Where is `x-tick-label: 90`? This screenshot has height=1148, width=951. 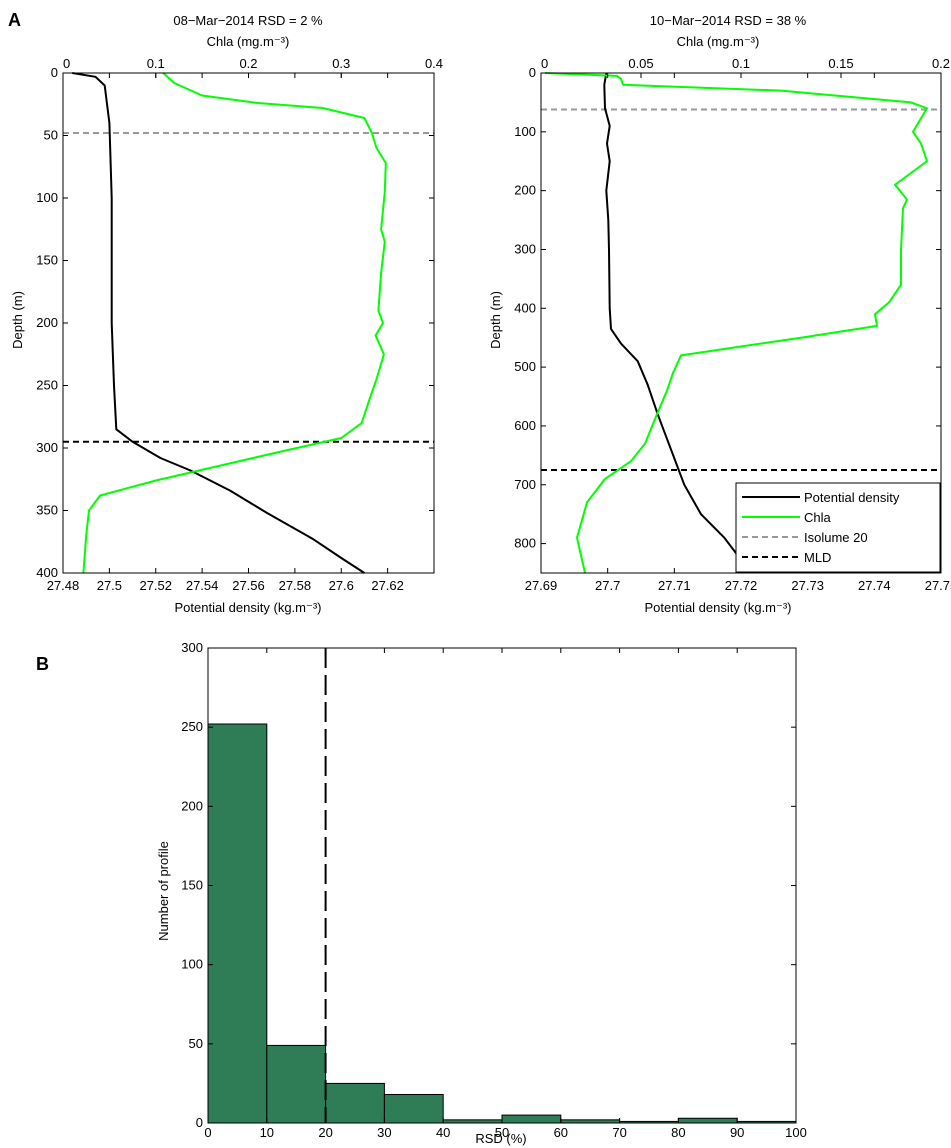
x-tick-label: 90 is located at coordinates (737, 1132).